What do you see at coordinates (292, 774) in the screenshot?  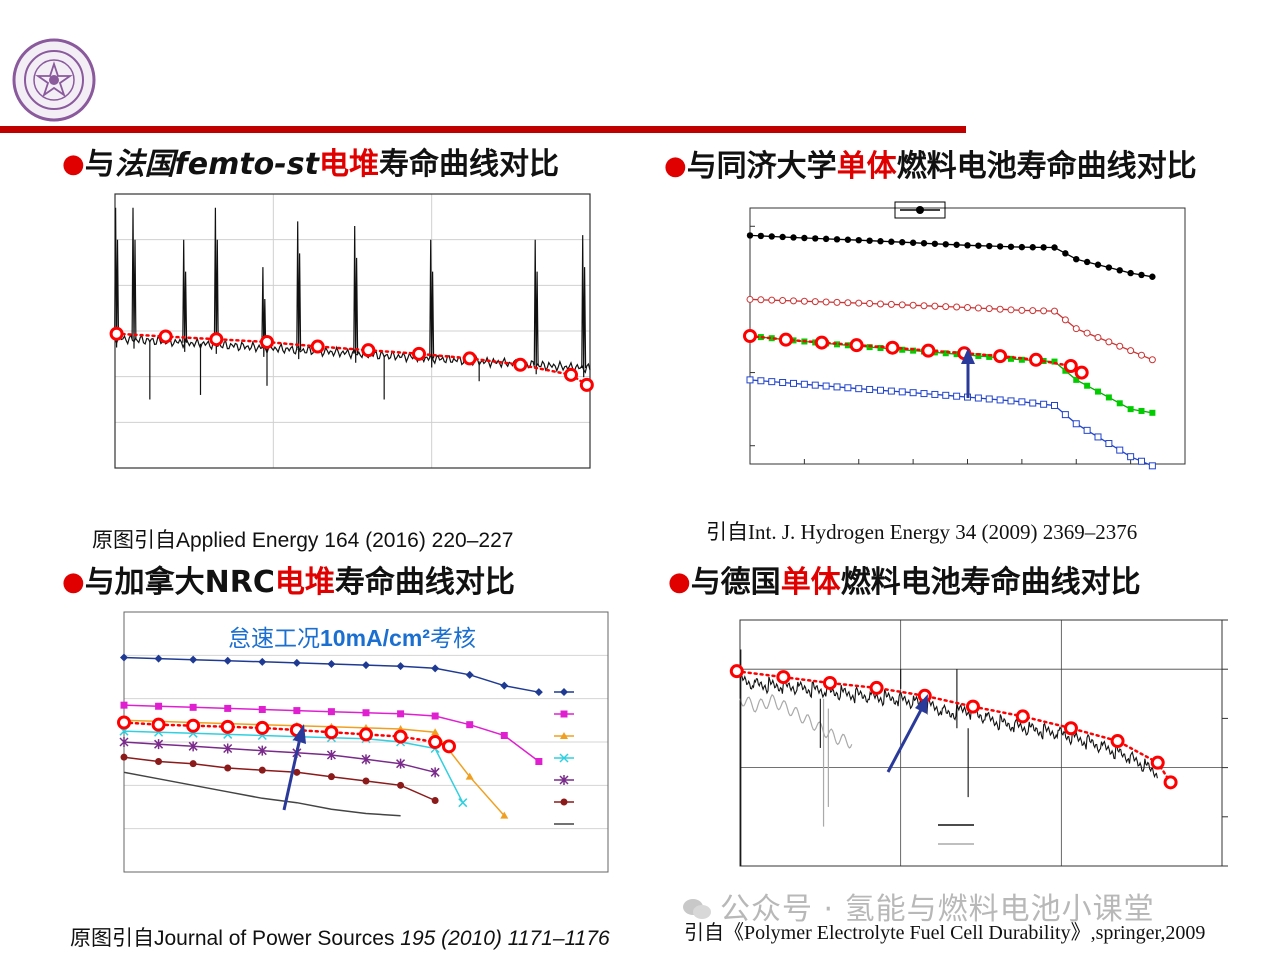 I see `annotation-arrow` at bounding box center [292, 774].